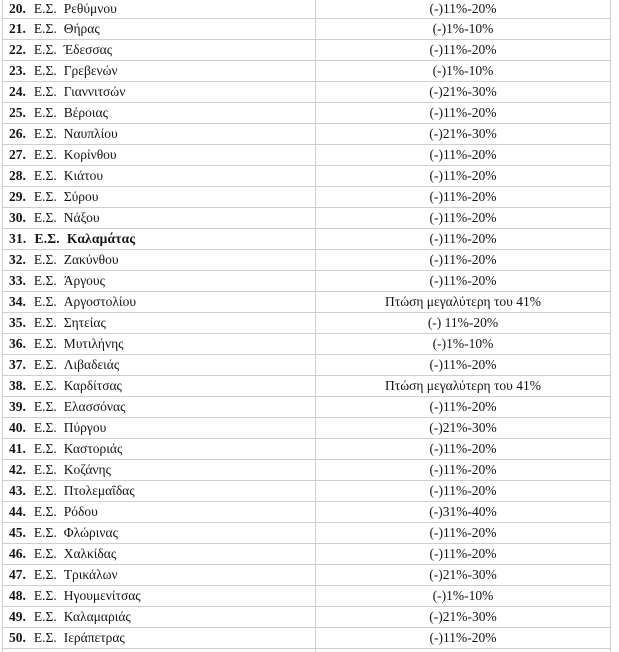  I want to click on council-cell: 26. Ε.Σ. Ναυπλίου, so click(159, 134).